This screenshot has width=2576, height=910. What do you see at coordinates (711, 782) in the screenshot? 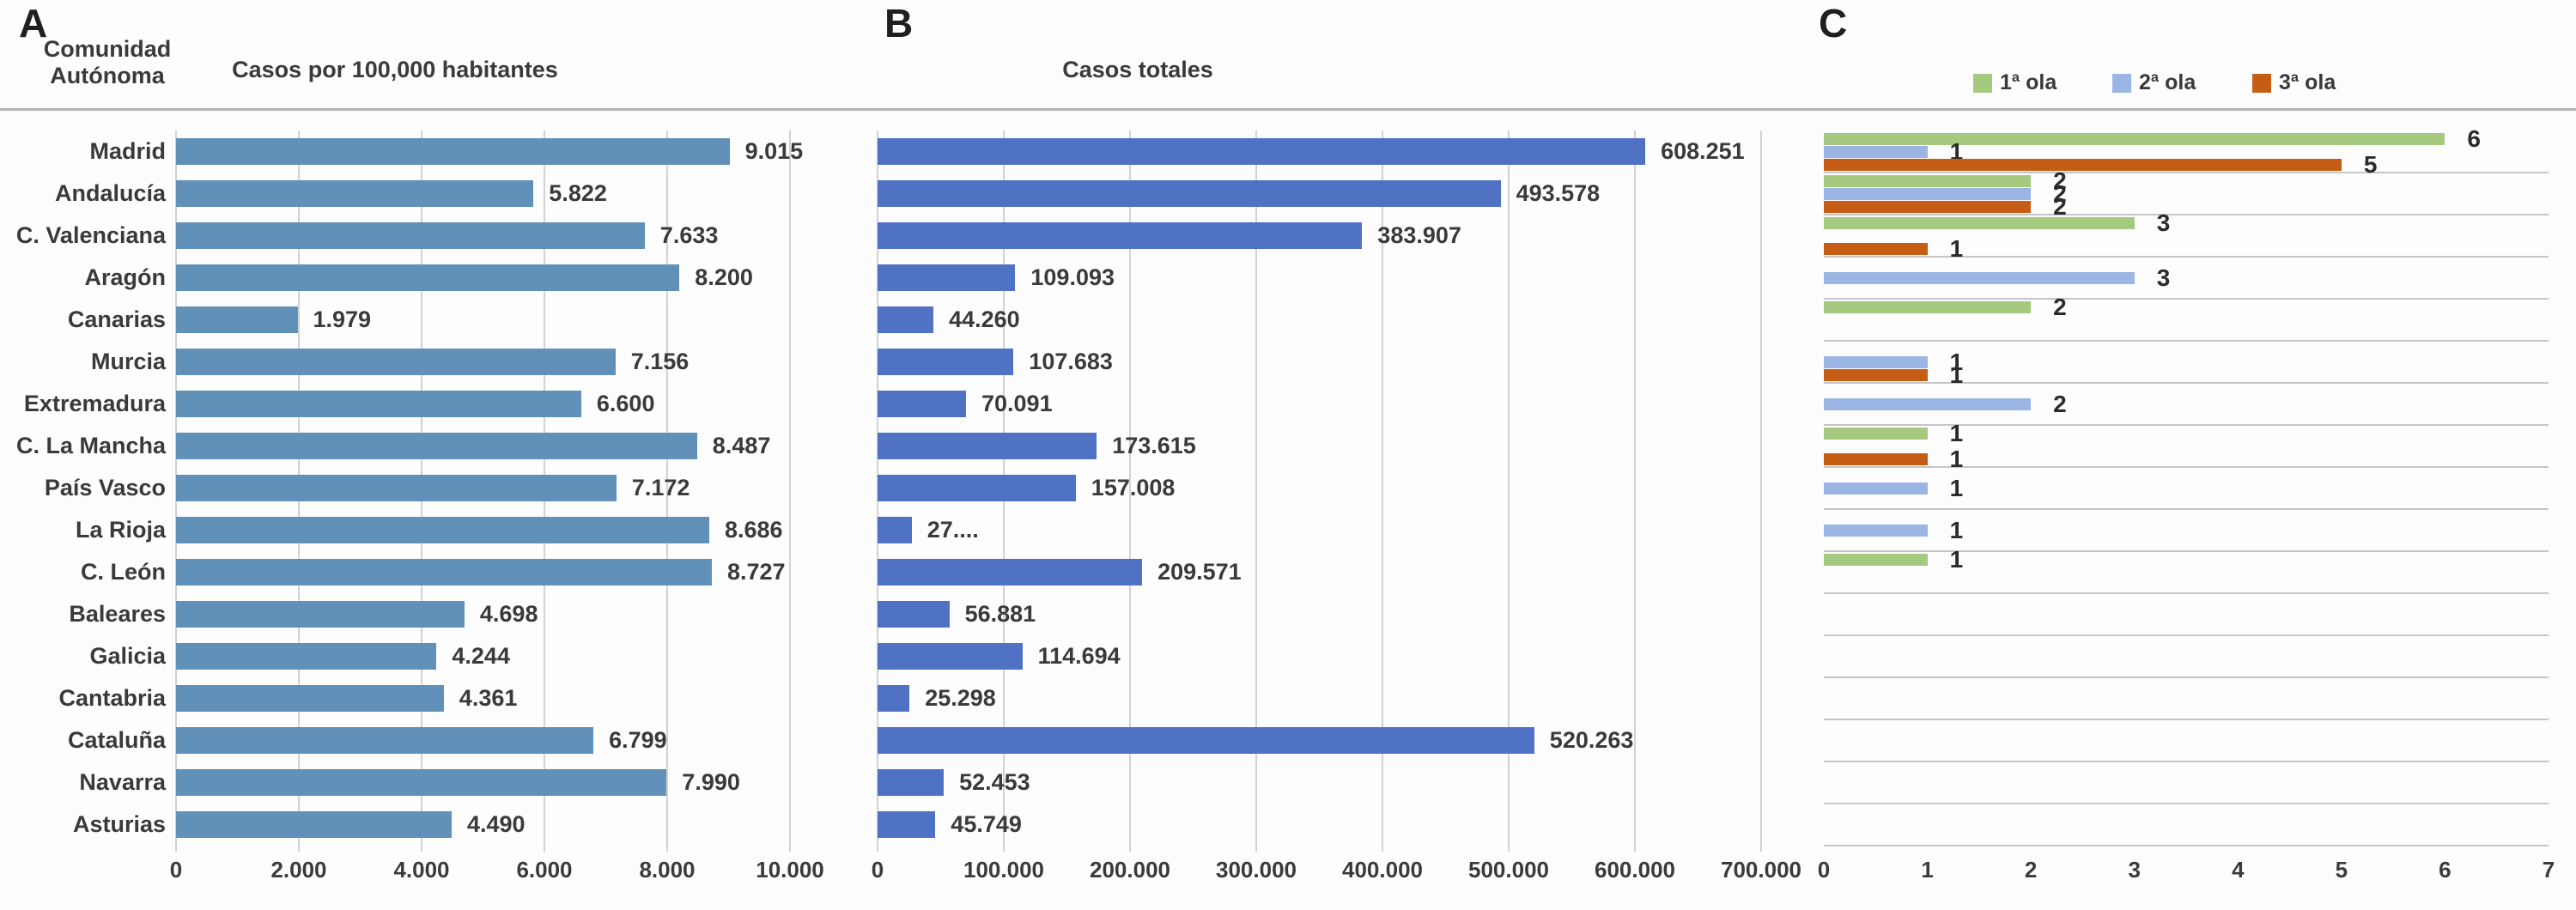
I see `bar-value-label: 7.990` at bounding box center [711, 782].